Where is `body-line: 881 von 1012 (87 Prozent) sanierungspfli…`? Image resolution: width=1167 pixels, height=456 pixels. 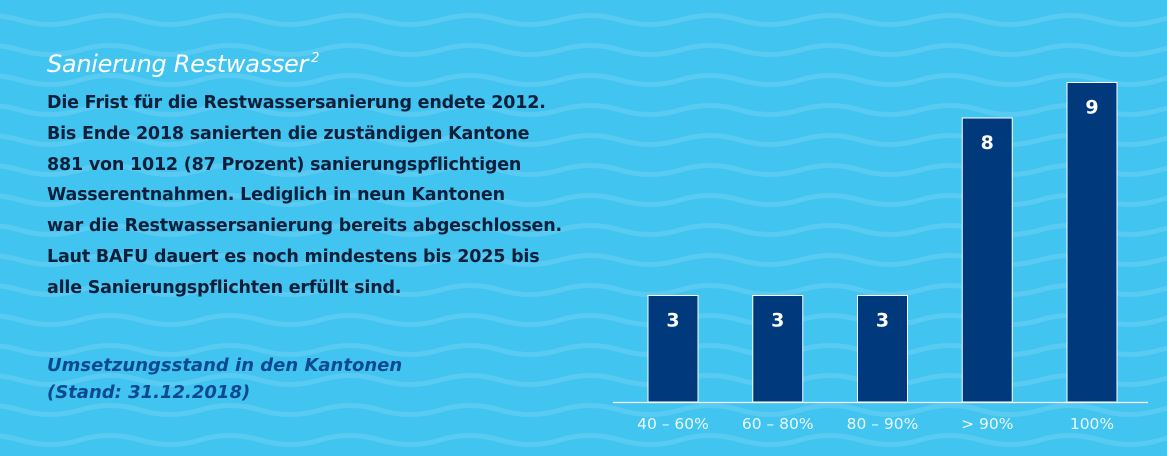 body-line: 881 von 1012 (87 Prozent) sanierungspfli… is located at coordinates (284, 164).